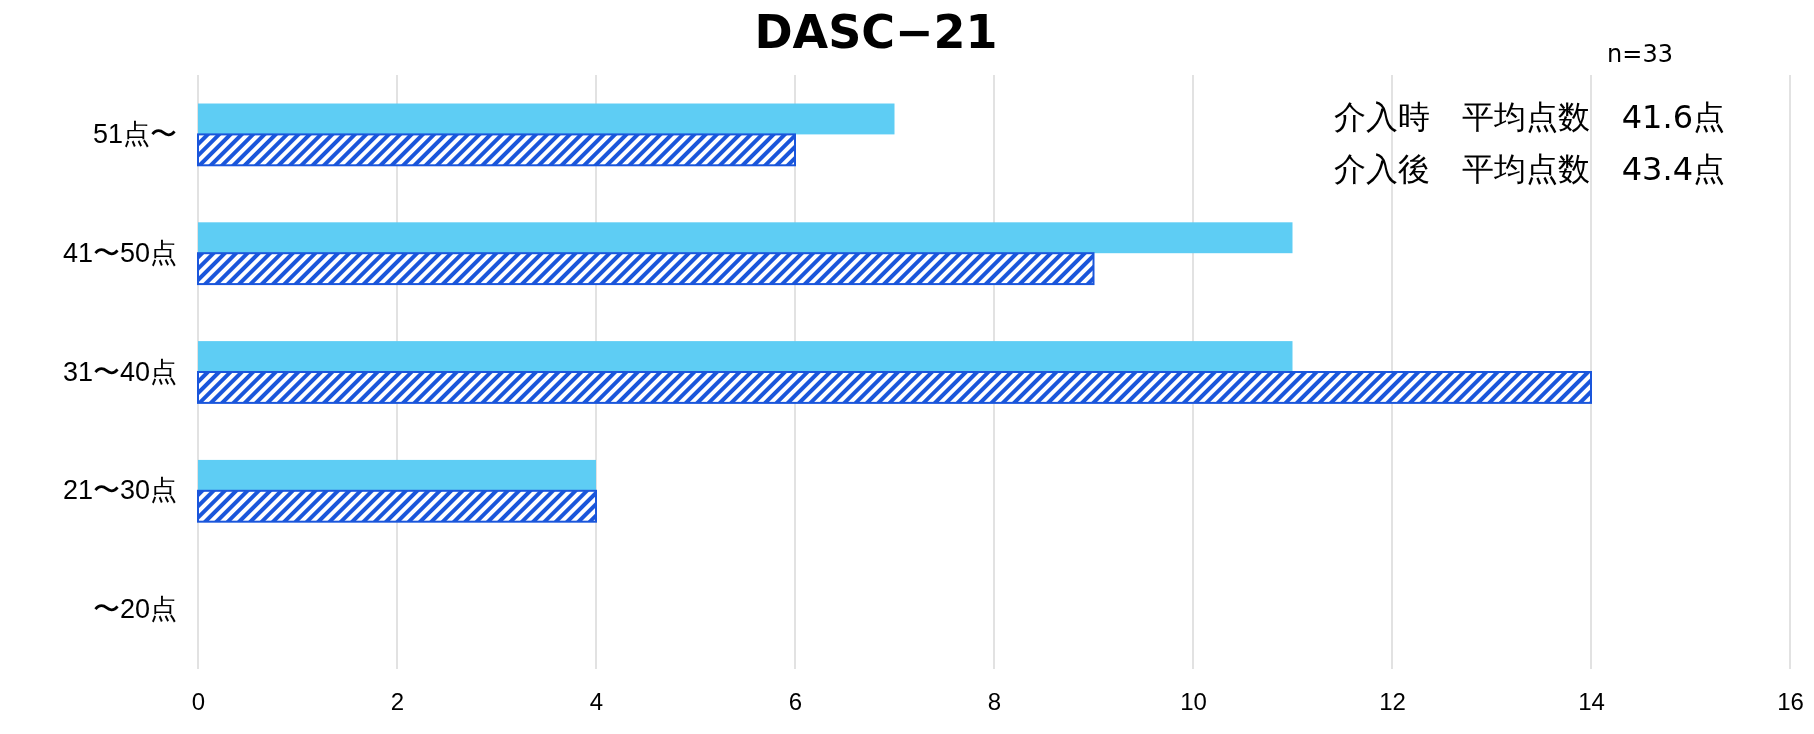 The image size is (1814, 734). Describe the element at coordinates (1529, 117) in the screenshot. I see `annotation: 介入時 平均点数 41.6点` at that location.